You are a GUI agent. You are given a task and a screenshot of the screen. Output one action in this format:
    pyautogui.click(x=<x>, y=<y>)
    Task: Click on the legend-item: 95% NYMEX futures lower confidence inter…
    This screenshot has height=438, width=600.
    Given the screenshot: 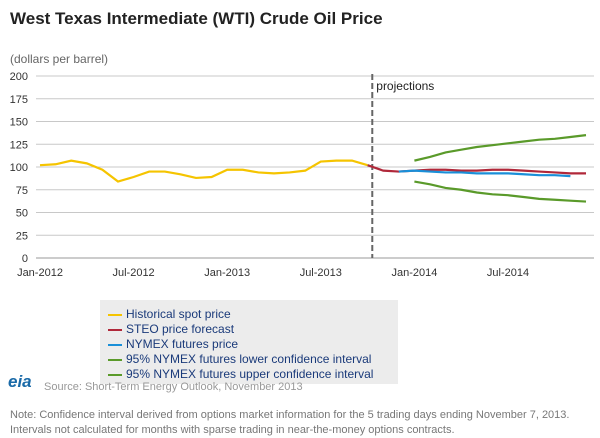 What is the action you would take?
    pyautogui.click(x=239, y=359)
    